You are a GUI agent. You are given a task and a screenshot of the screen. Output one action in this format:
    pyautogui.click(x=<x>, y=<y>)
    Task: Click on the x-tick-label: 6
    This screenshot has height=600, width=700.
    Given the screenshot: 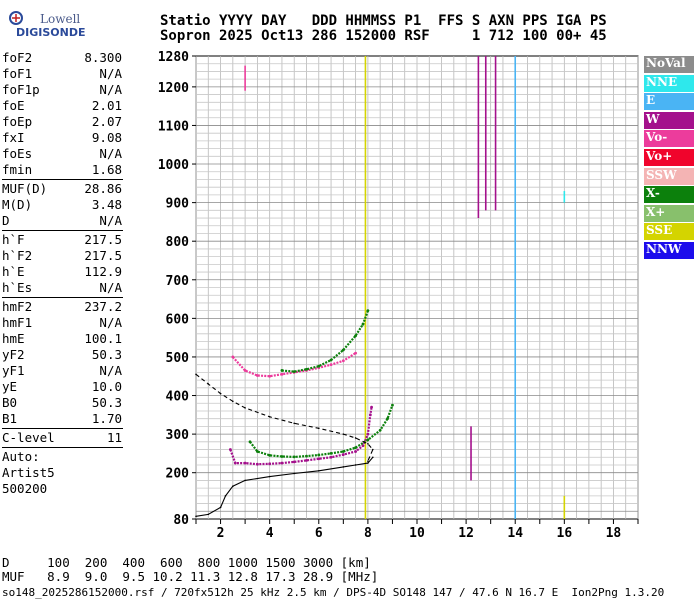 What is the action you would take?
    pyautogui.click(x=319, y=533)
    